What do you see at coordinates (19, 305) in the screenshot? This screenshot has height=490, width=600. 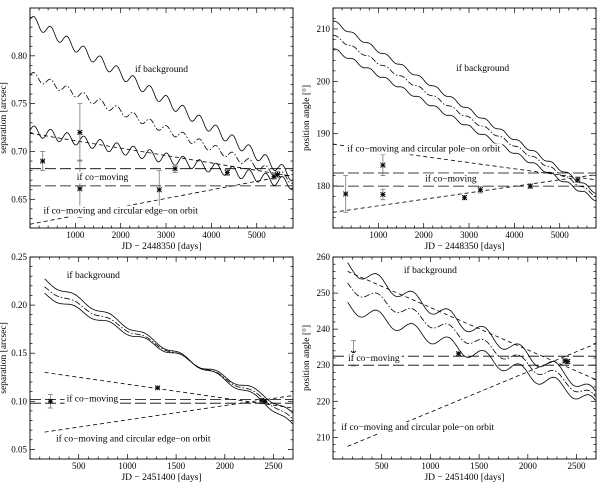 I see `y-tick-label: 0.20` at bounding box center [19, 305].